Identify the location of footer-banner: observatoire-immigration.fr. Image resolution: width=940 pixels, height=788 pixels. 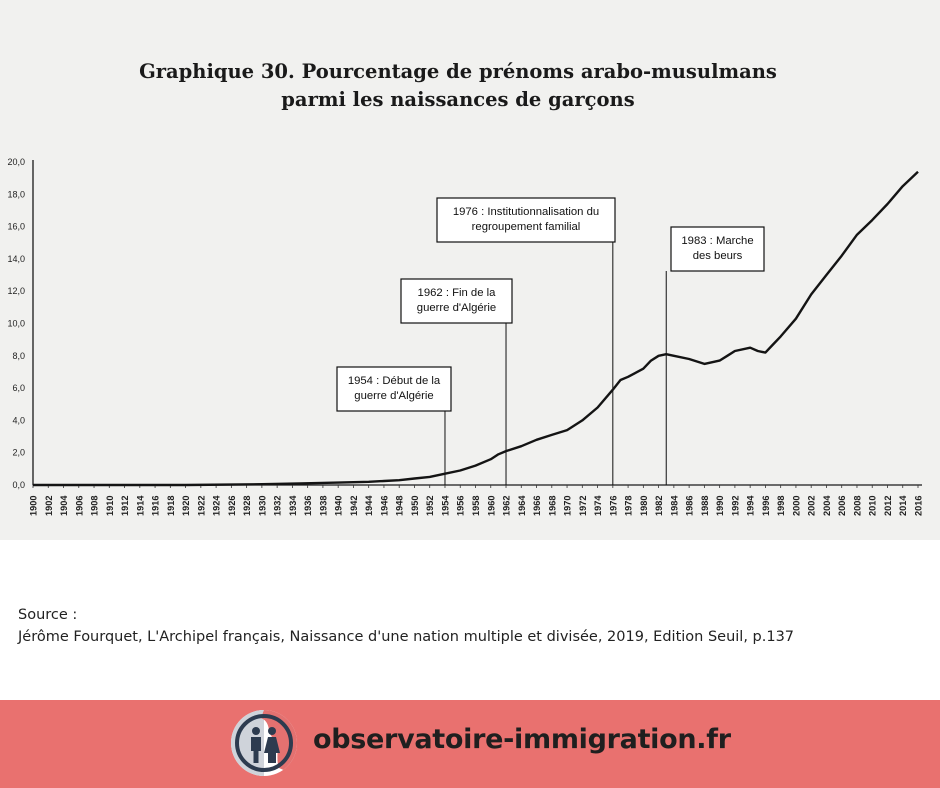
(470, 744).